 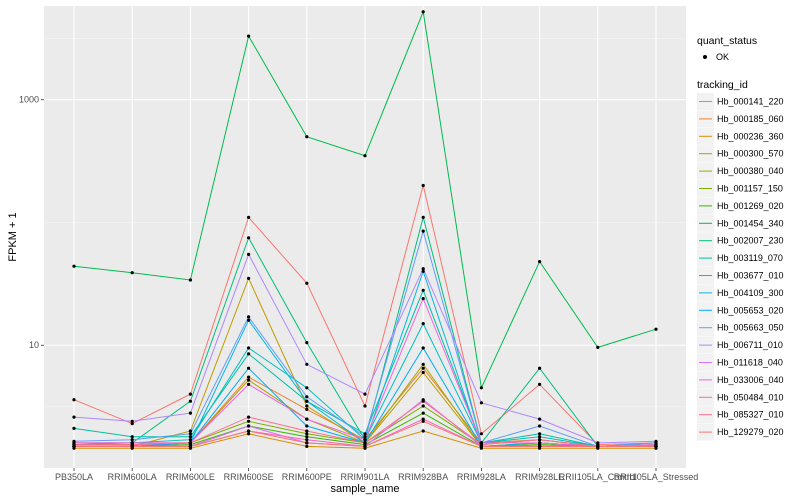 I want to click on x-tick-label-10: RRII105LA_Stressed, so click(x=656, y=477).